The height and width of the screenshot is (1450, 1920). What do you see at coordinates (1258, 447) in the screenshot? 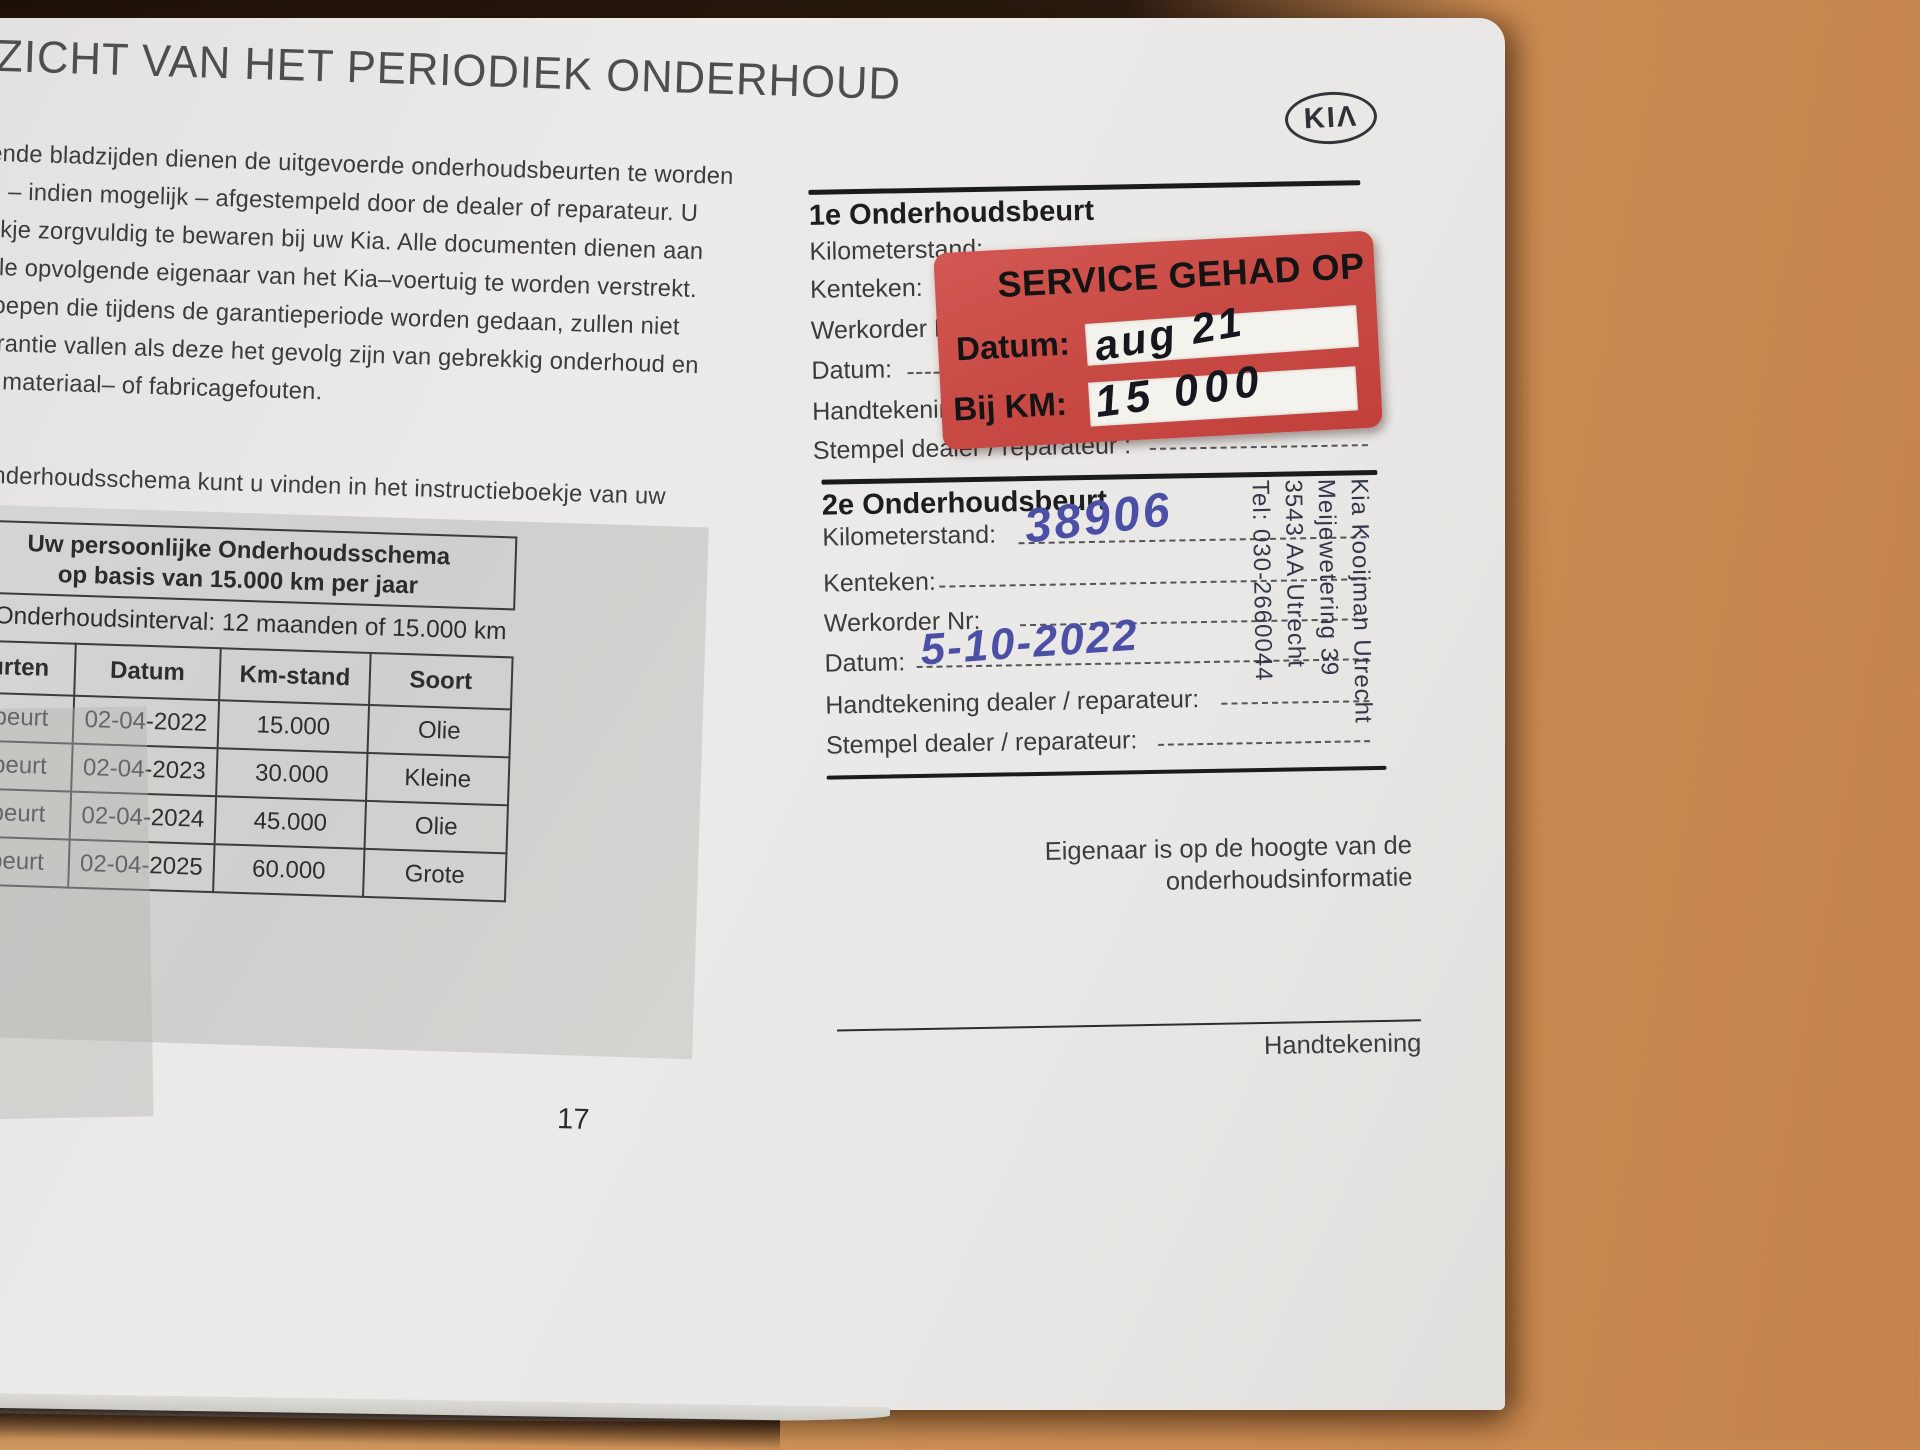
I see `s1-stempel-blank-line` at bounding box center [1258, 447].